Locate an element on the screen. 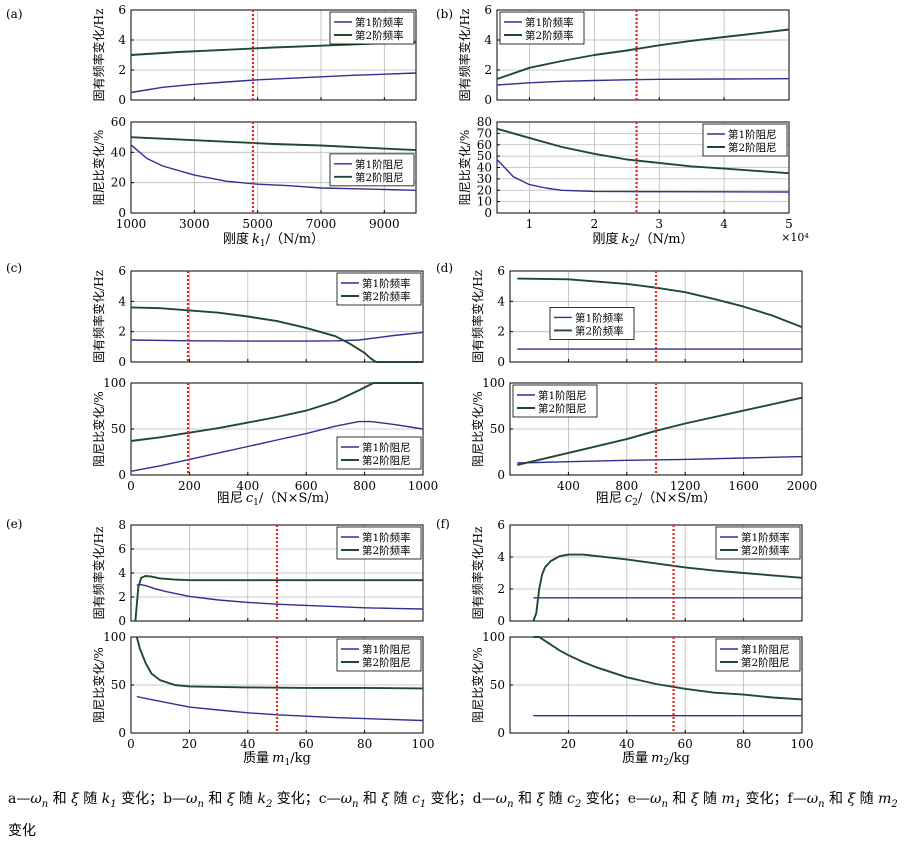  x-axis-label: 刚度 k1/（N/m） is located at coordinates (273, 240).